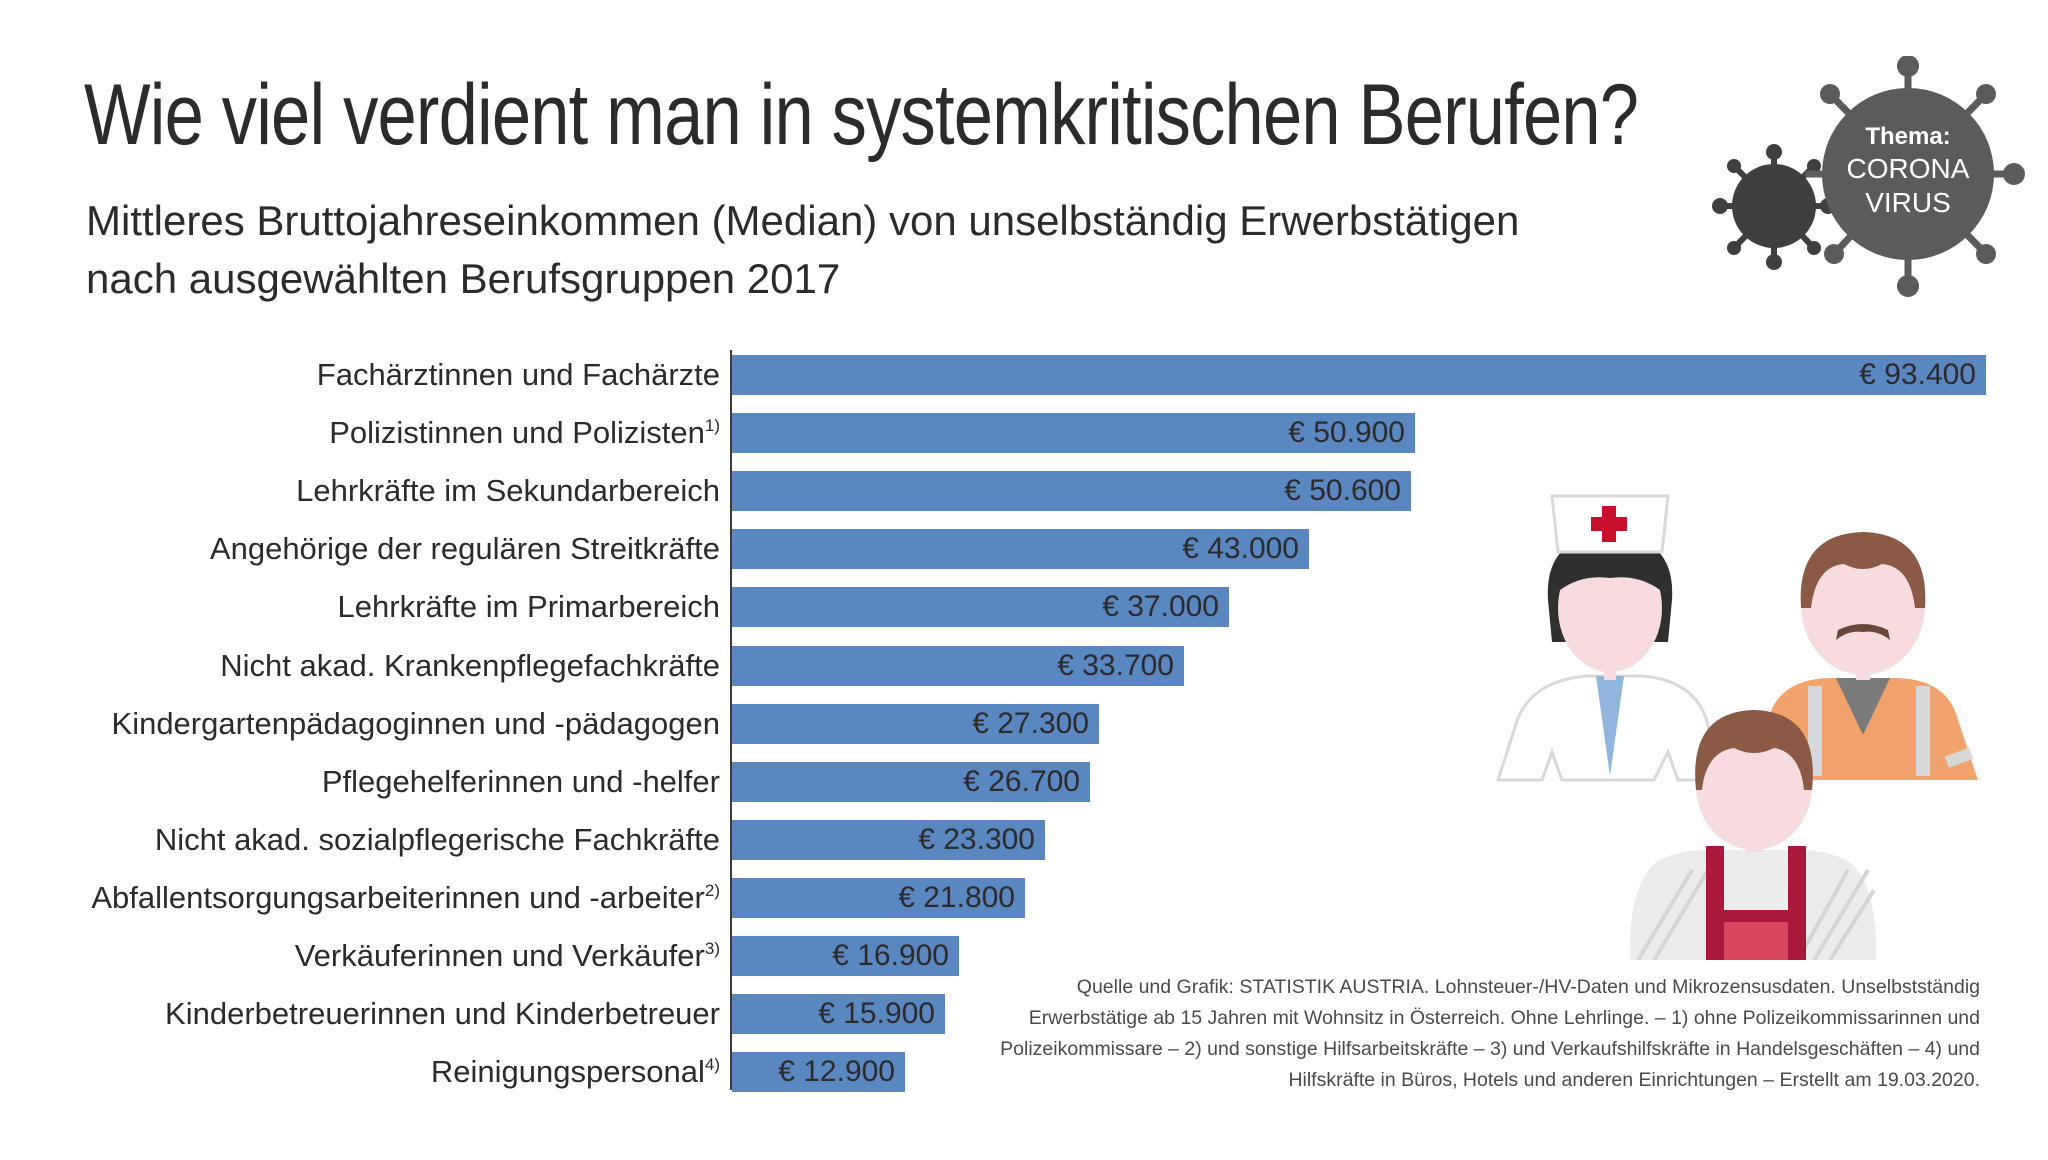 This screenshot has width=2048, height=1160. I want to click on category-label: Angehörige der regulären Streitkräfte, so click(465, 549).